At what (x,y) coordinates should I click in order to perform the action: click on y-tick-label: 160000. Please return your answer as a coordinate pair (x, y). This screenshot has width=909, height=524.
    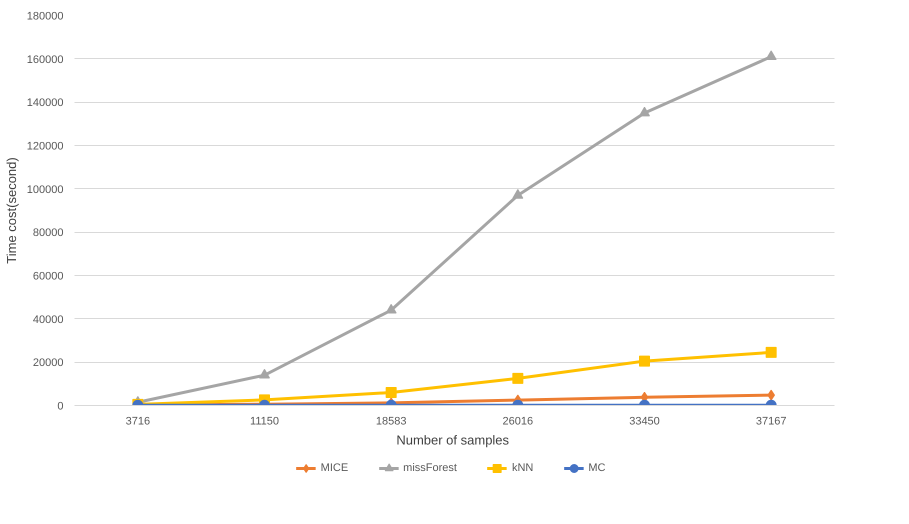
    Looking at the image, I should click on (45, 60).